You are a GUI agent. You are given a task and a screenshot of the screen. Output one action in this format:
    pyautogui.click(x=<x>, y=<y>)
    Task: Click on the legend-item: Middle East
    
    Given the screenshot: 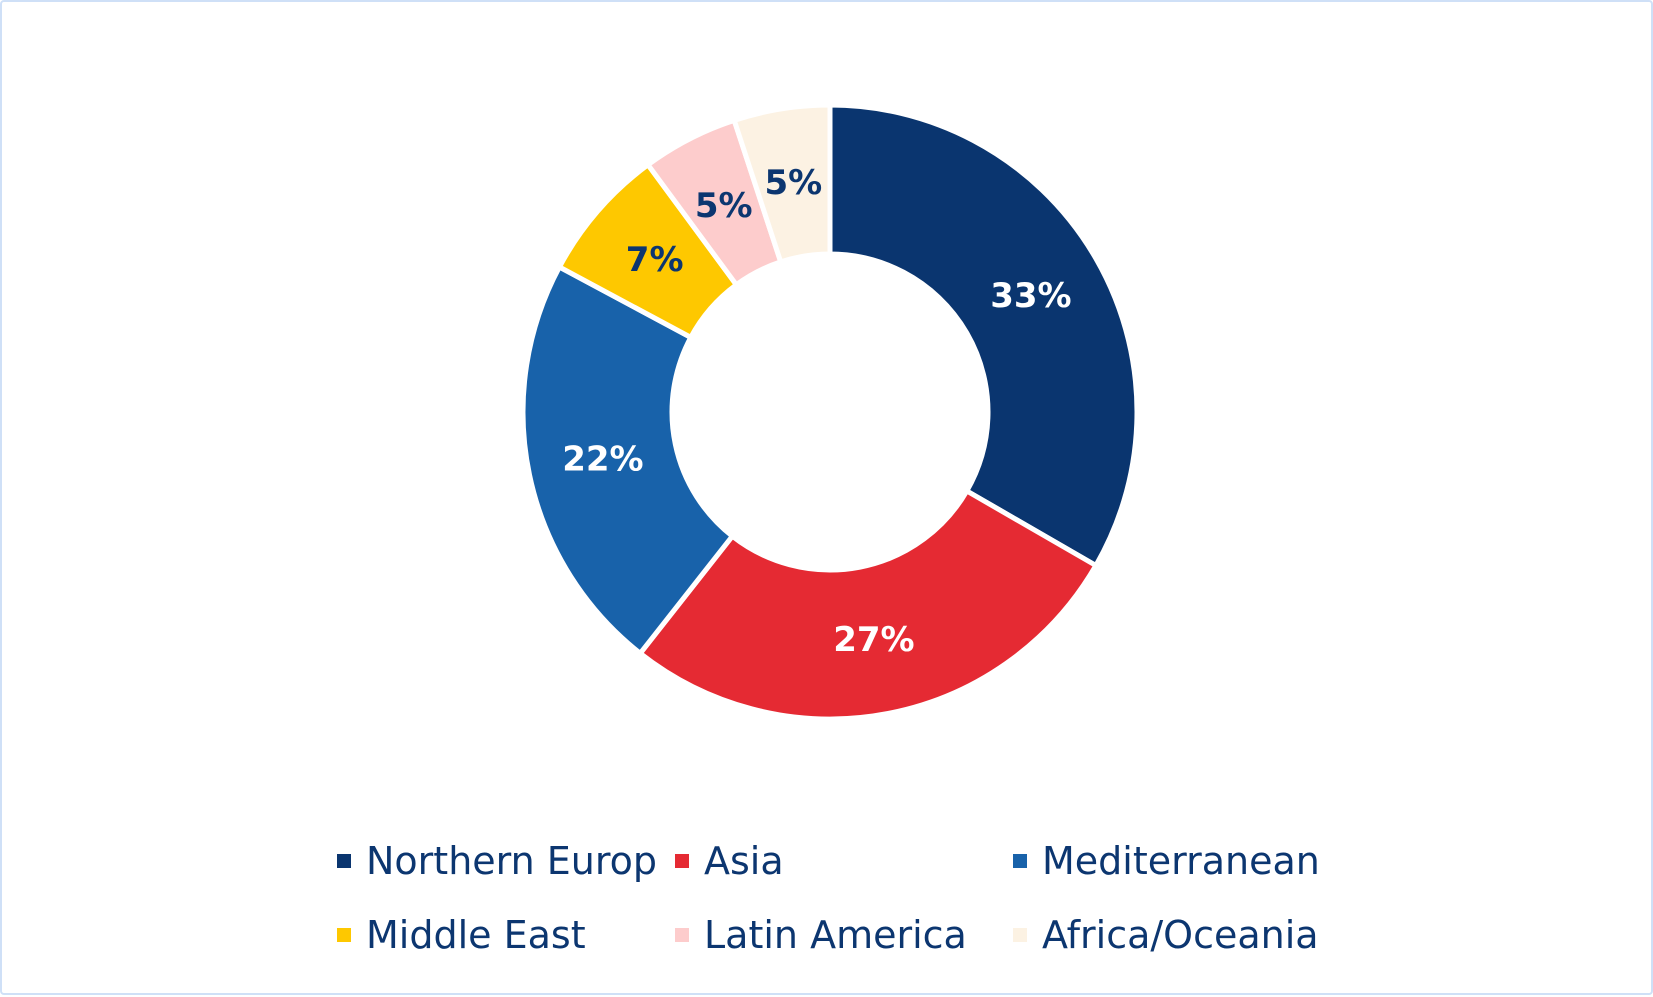 What is the action you would take?
    pyautogui.click(x=506, y=935)
    